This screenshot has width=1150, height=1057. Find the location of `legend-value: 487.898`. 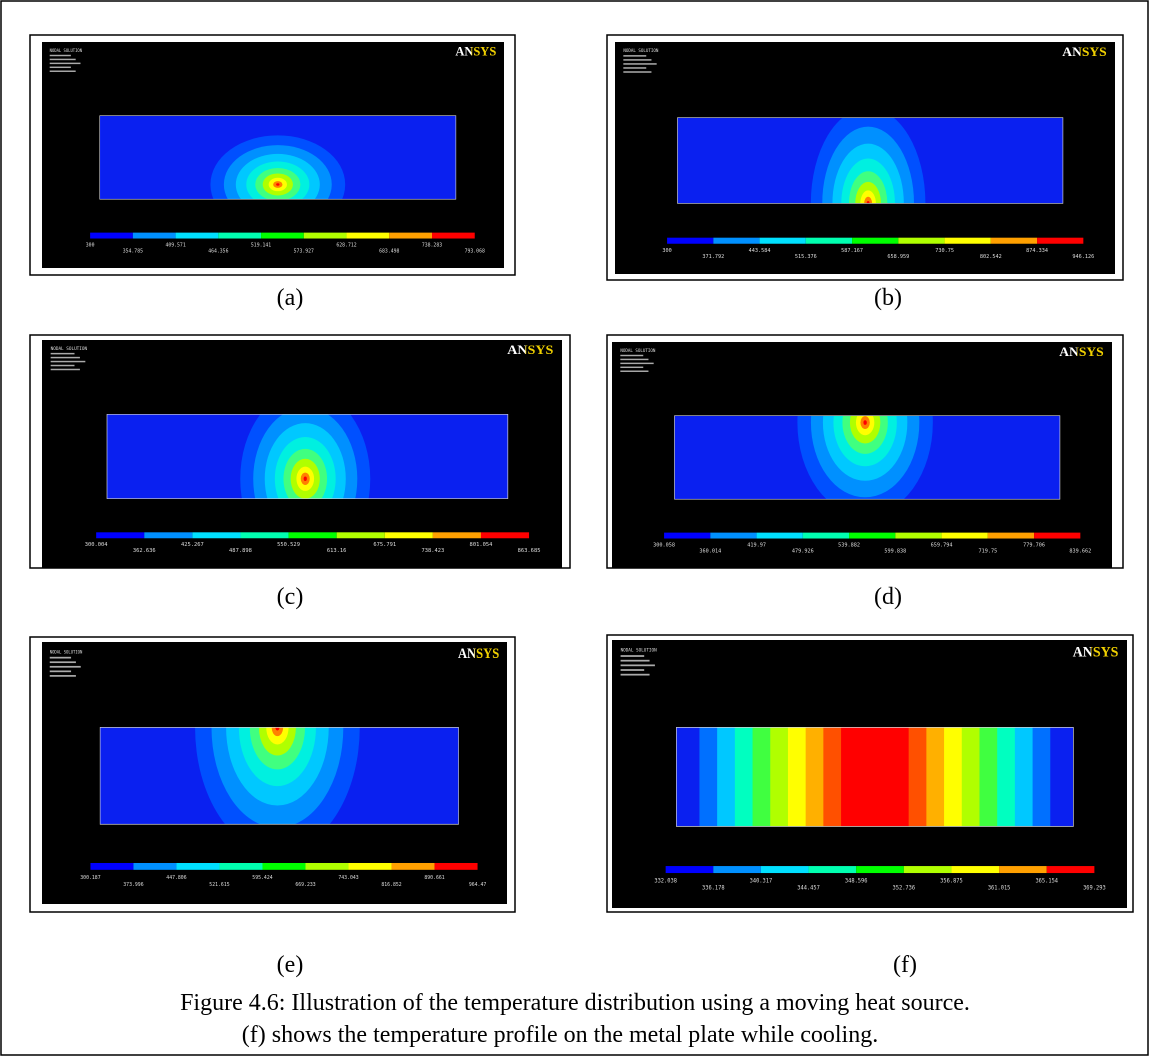

legend-value: 487.898 is located at coordinates (240, 551).